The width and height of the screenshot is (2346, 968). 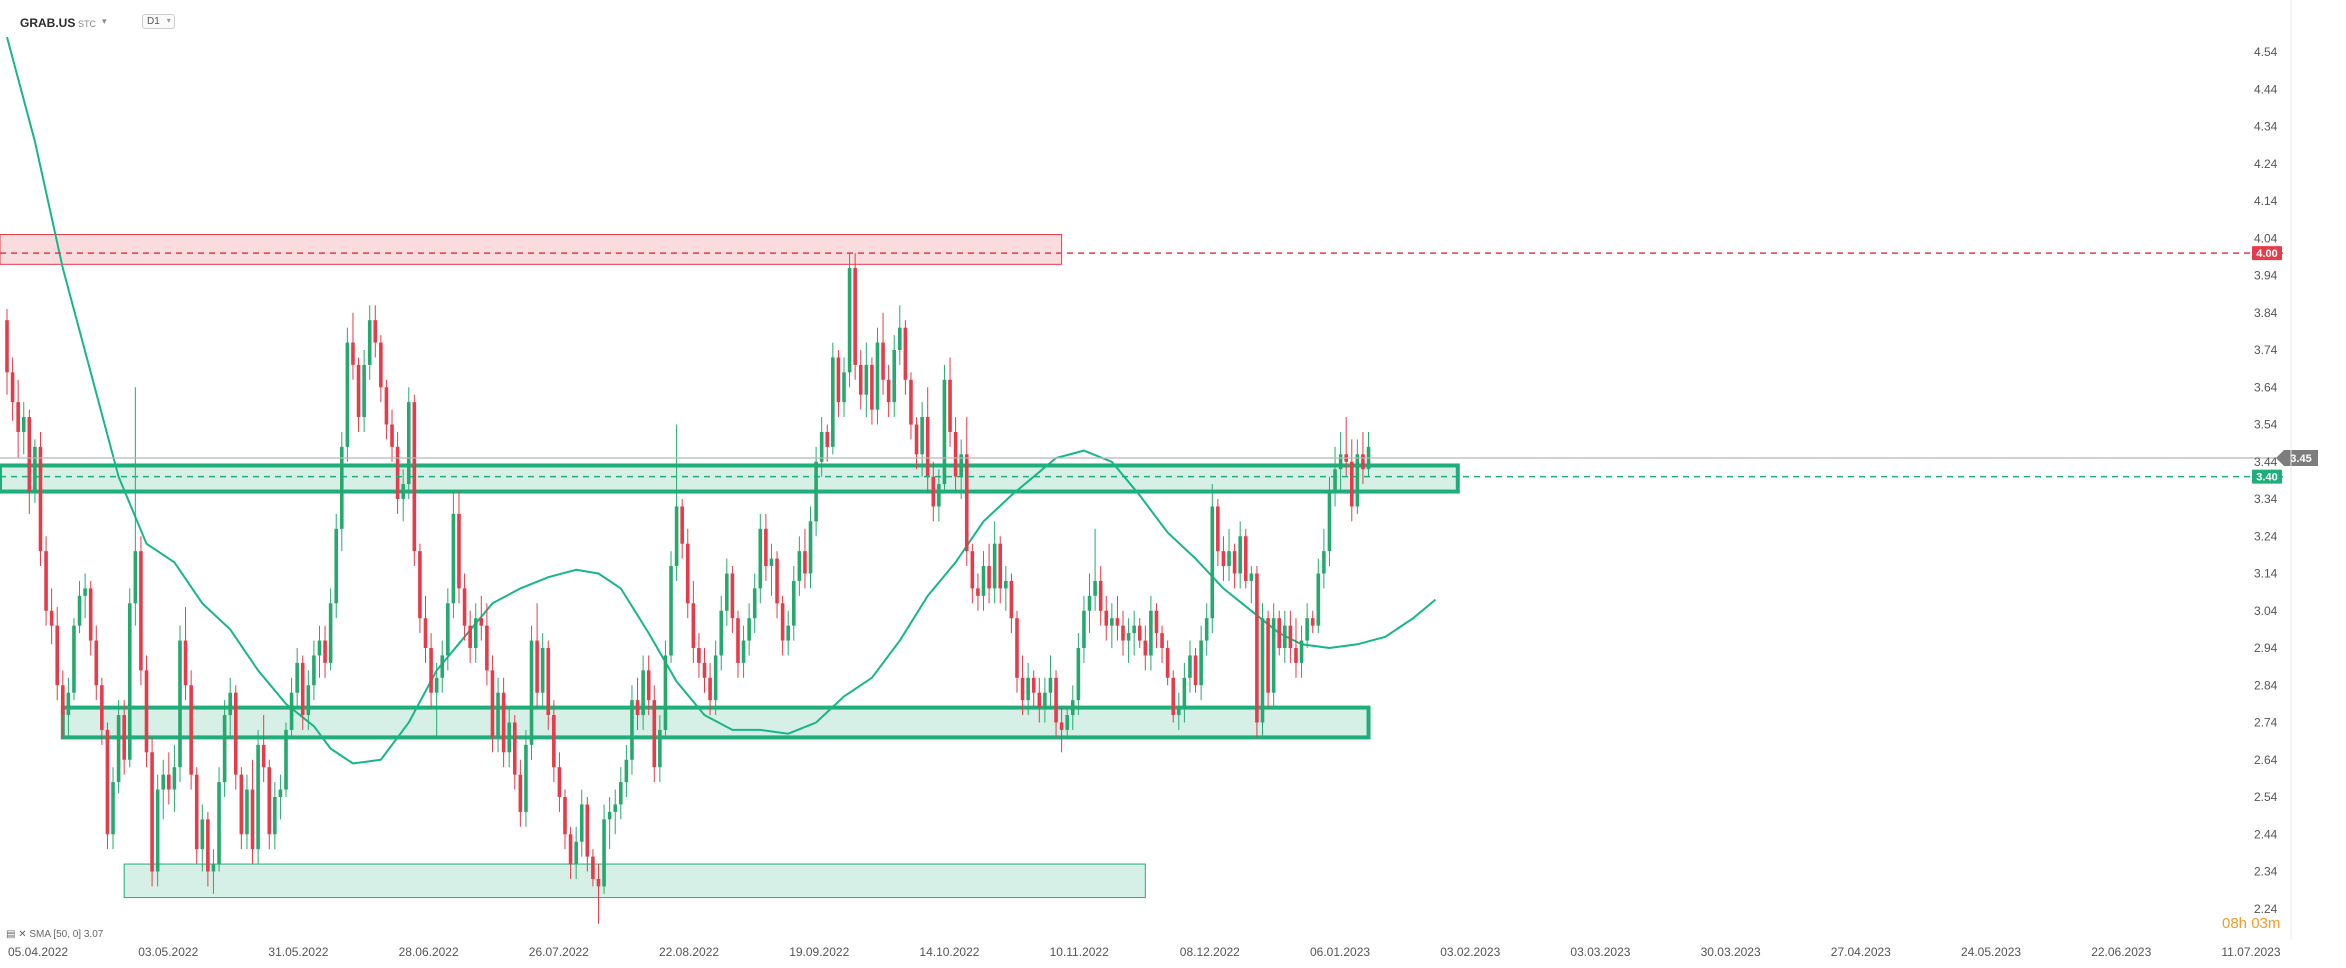 What do you see at coordinates (66, 934) in the screenshot?
I see `indicator-label: SMA [50, 0] 3.07` at bounding box center [66, 934].